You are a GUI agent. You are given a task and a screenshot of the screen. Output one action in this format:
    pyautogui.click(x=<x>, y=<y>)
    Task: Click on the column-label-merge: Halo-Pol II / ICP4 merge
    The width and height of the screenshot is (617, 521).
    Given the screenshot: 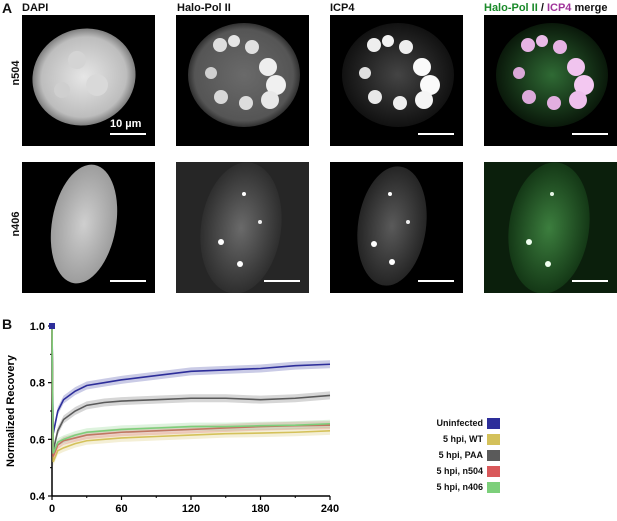 What is the action you would take?
    pyautogui.click(x=546, y=8)
    